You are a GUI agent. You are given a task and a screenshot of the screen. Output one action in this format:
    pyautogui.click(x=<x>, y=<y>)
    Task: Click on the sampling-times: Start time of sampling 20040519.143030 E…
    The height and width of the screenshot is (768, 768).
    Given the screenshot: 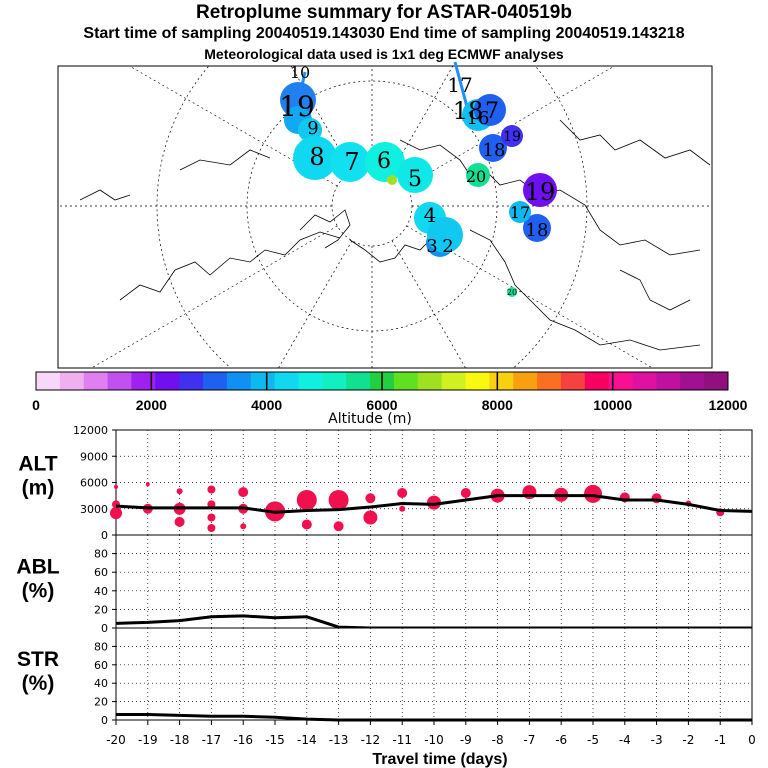 What is the action you would take?
    pyautogui.click(x=384, y=33)
    